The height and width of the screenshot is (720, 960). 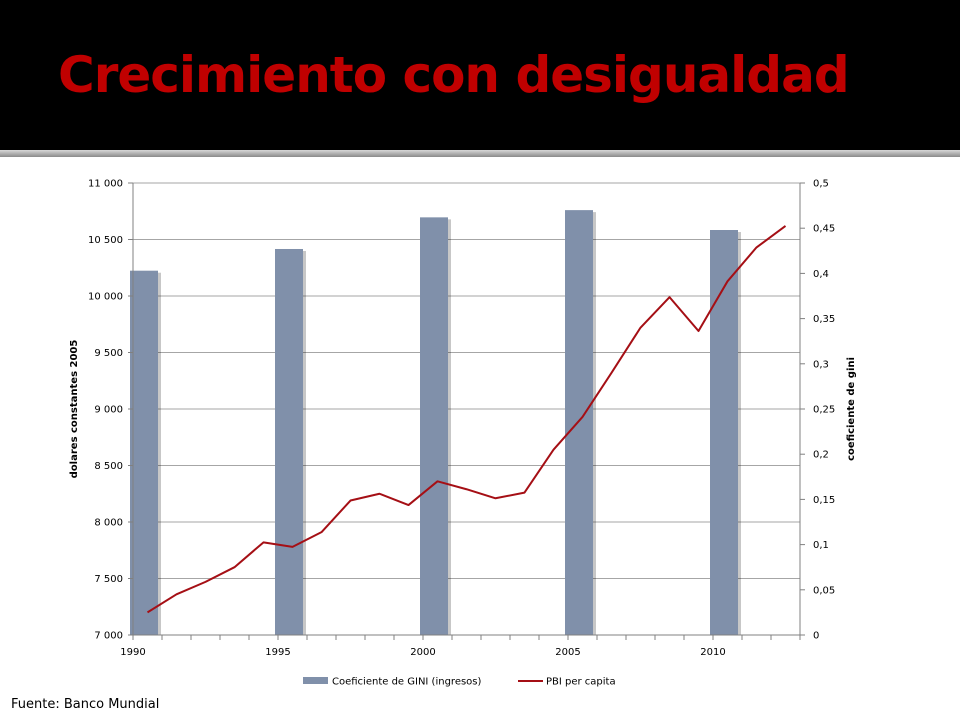 I want to click on x-tick-label: 2005, so click(x=567, y=652).